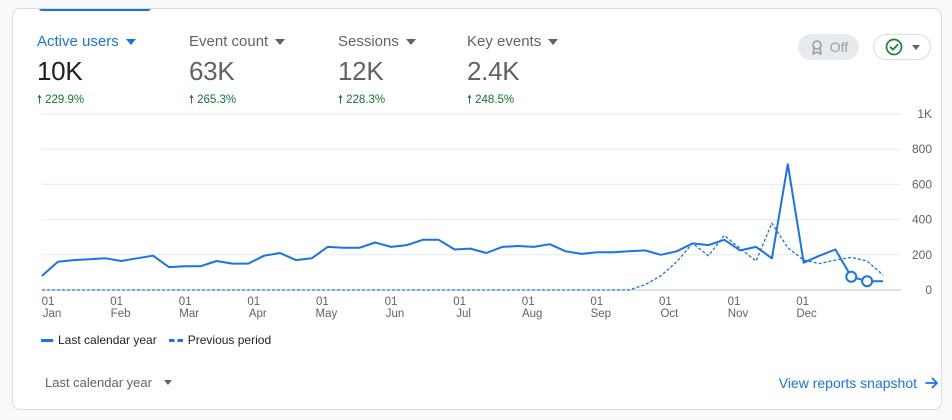 The width and height of the screenshot is (952, 420). What do you see at coordinates (463, 314) in the screenshot?
I see `x-tick-month: Jul` at bounding box center [463, 314].